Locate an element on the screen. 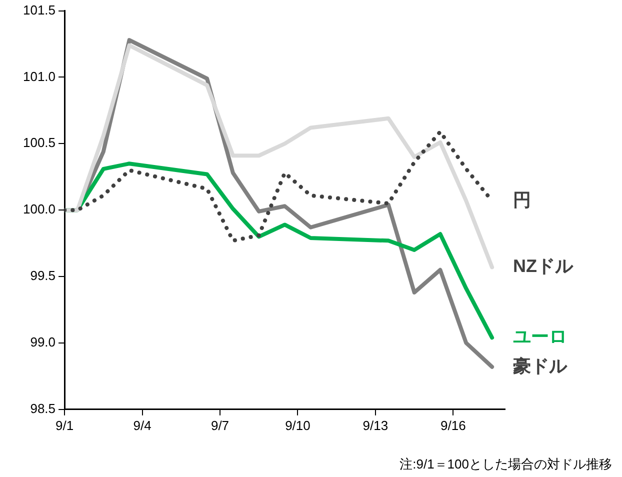  x-tick-label: 9/7 is located at coordinates (220, 425).